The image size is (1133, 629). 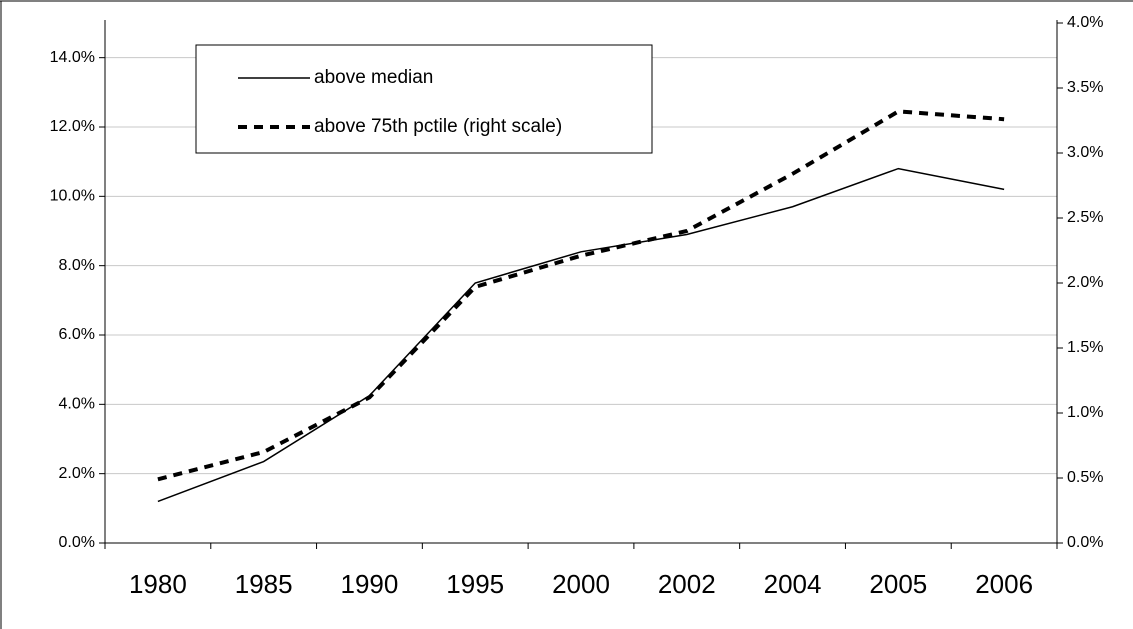 I want to click on y-tick-label: 12.0%, so click(x=72, y=126).